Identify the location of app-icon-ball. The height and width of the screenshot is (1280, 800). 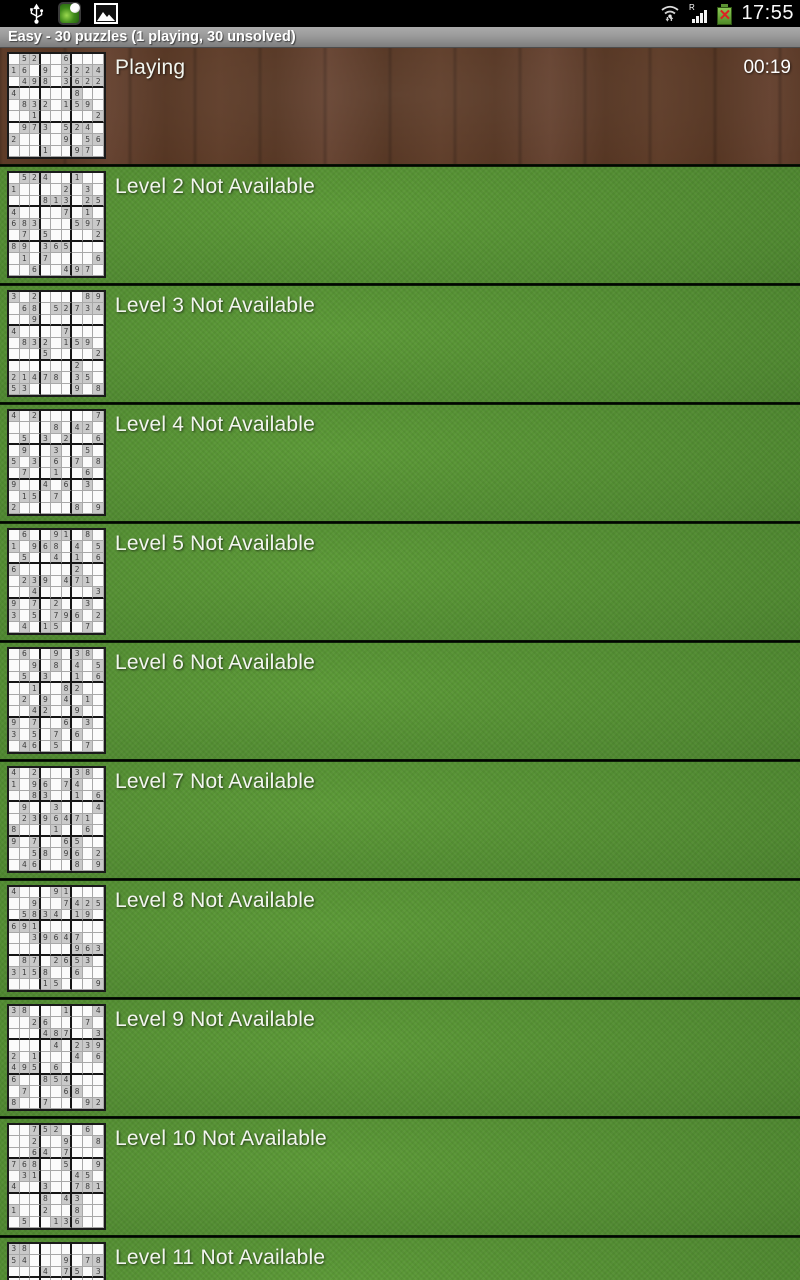
(75, 8).